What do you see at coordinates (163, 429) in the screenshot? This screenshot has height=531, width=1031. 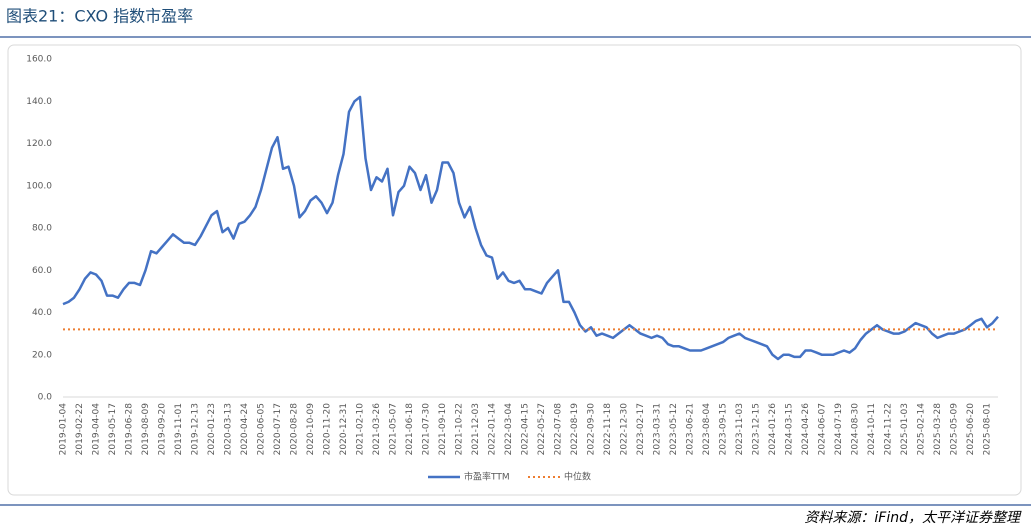 I see `x-tick-label: 2019-09-20` at bounding box center [163, 429].